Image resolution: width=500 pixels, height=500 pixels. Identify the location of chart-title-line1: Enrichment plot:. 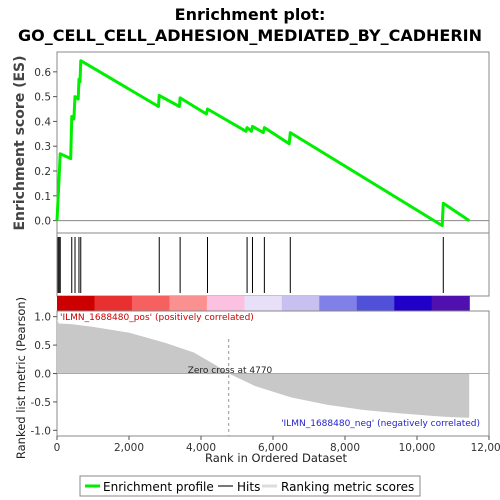
(250, 14).